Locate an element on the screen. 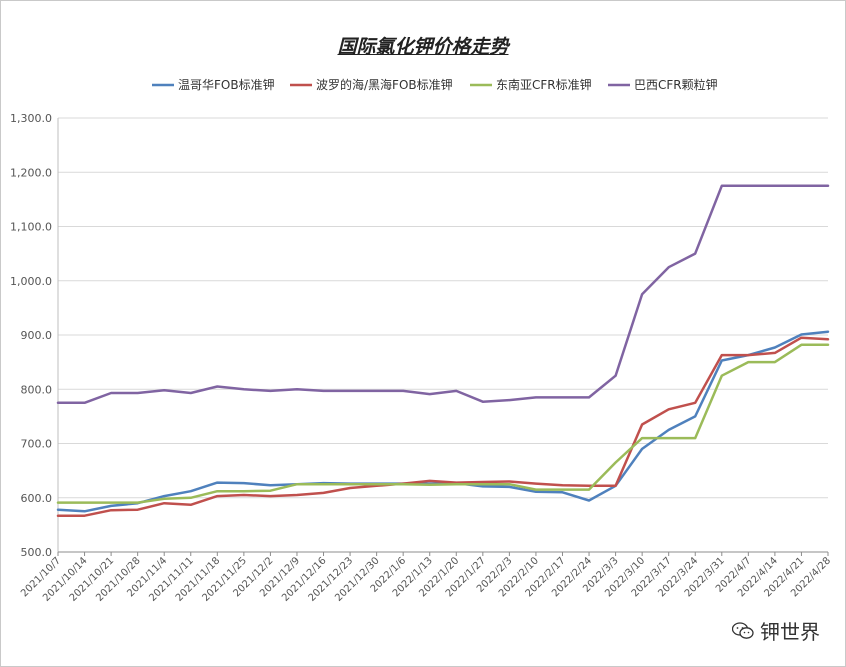 This screenshot has height=667, width=846. y-tick-label: 1,000.0 is located at coordinates (31, 281).